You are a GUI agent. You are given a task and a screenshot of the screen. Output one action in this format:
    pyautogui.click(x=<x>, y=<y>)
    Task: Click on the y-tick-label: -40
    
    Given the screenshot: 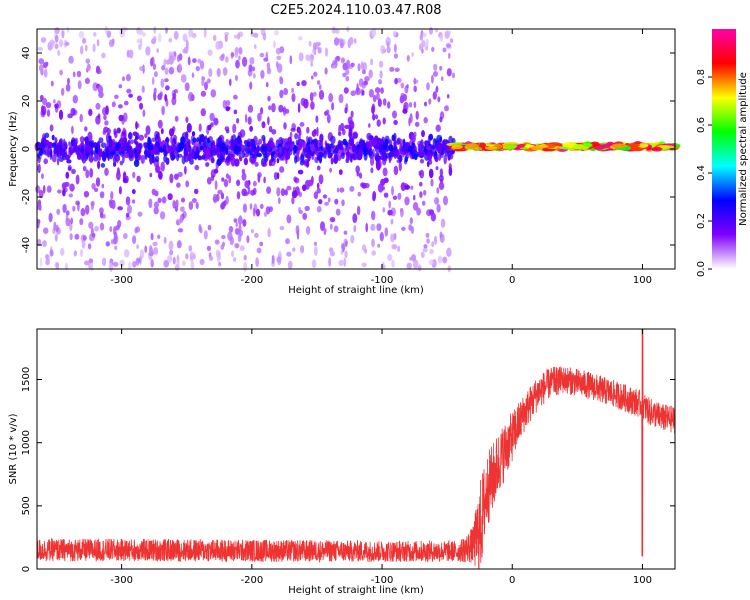 What is the action you would take?
    pyautogui.click(x=26, y=245)
    